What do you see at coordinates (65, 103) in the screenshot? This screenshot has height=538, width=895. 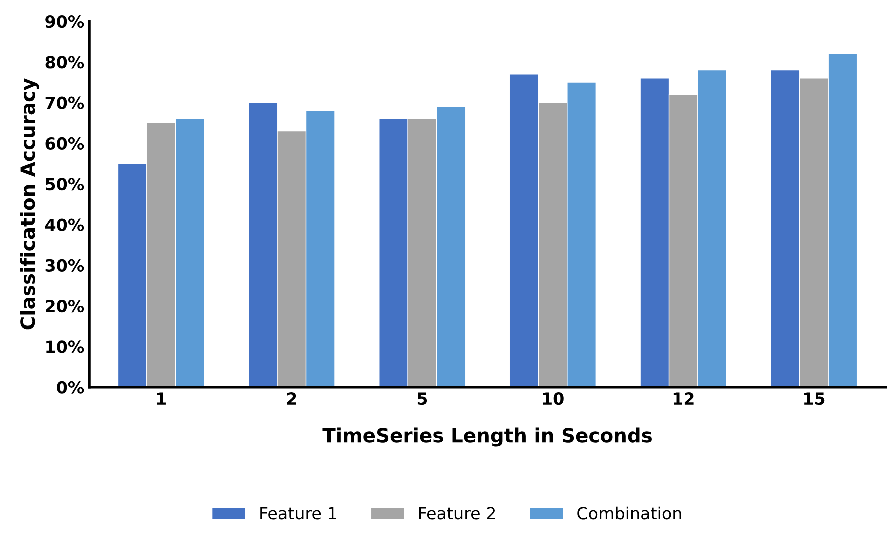 I see `y-tick-label: 70%` at bounding box center [65, 103].